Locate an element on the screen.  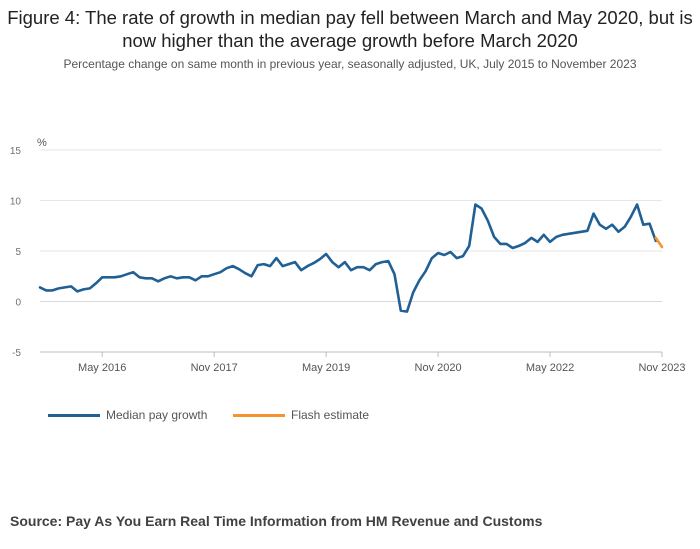
y-tick-label: 5 is located at coordinates (18, 252).